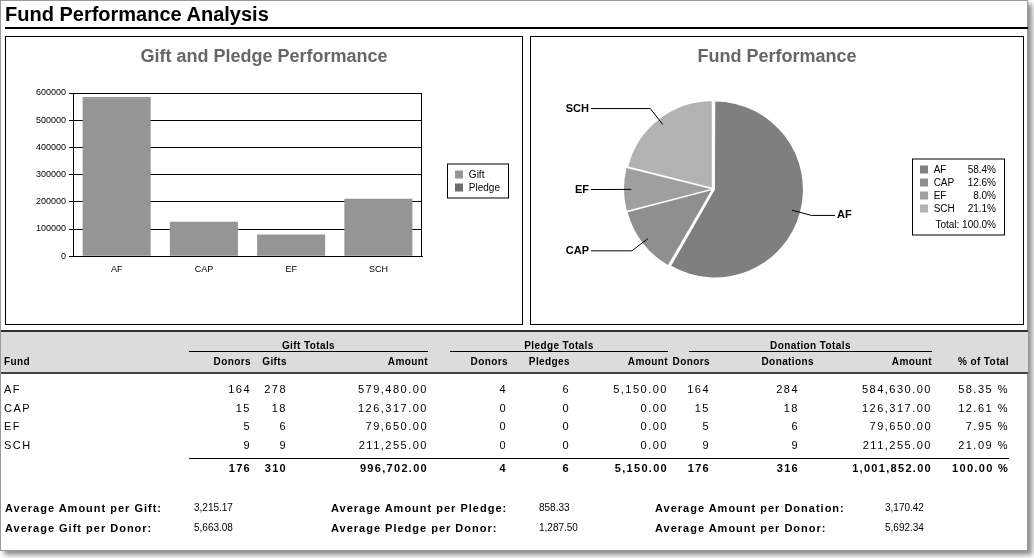 The height and width of the screenshot is (558, 1034). What do you see at coordinates (51, 201) in the screenshot?
I see `y-tick-label: 200000` at bounding box center [51, 201].